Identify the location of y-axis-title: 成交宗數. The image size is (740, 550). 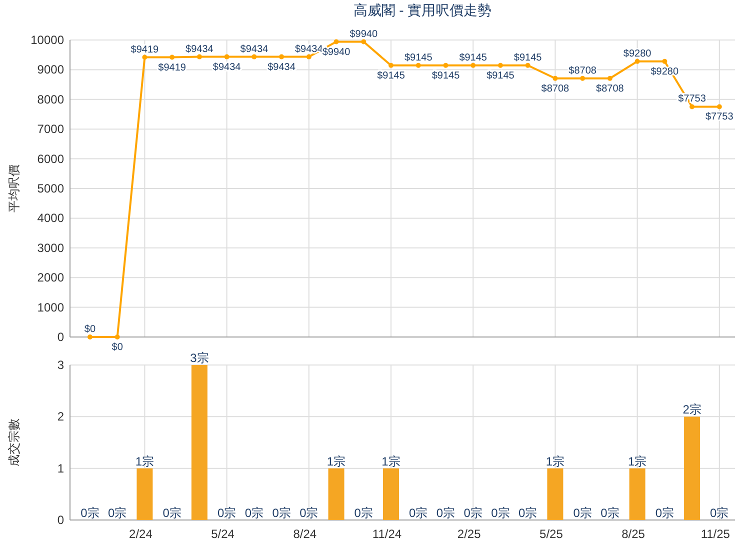
(14, 442).